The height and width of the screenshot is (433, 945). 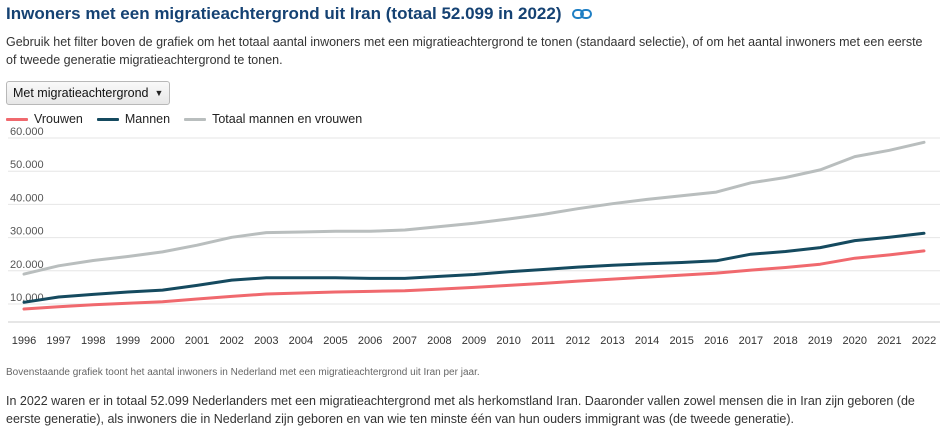 I want to click on filter-selected-value: Met migratieachtergrond, so click(x=81, y=93).